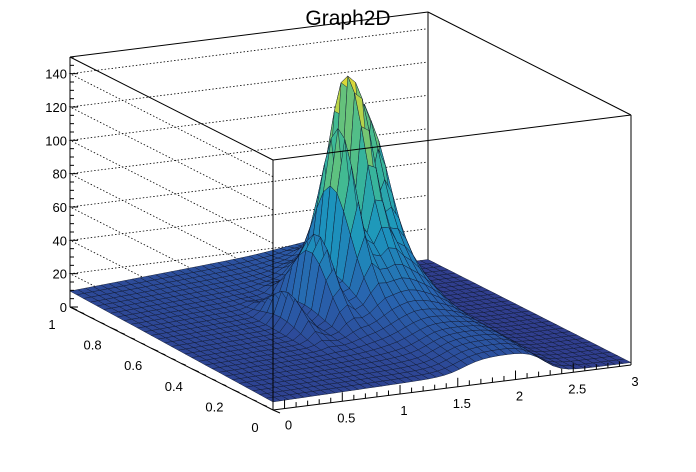 The image size is (696, 472). What do you see at coordinates (214, 406) in the screenshot?
I see `y-tick-label: 0.2` at bounding box center [214, 406].